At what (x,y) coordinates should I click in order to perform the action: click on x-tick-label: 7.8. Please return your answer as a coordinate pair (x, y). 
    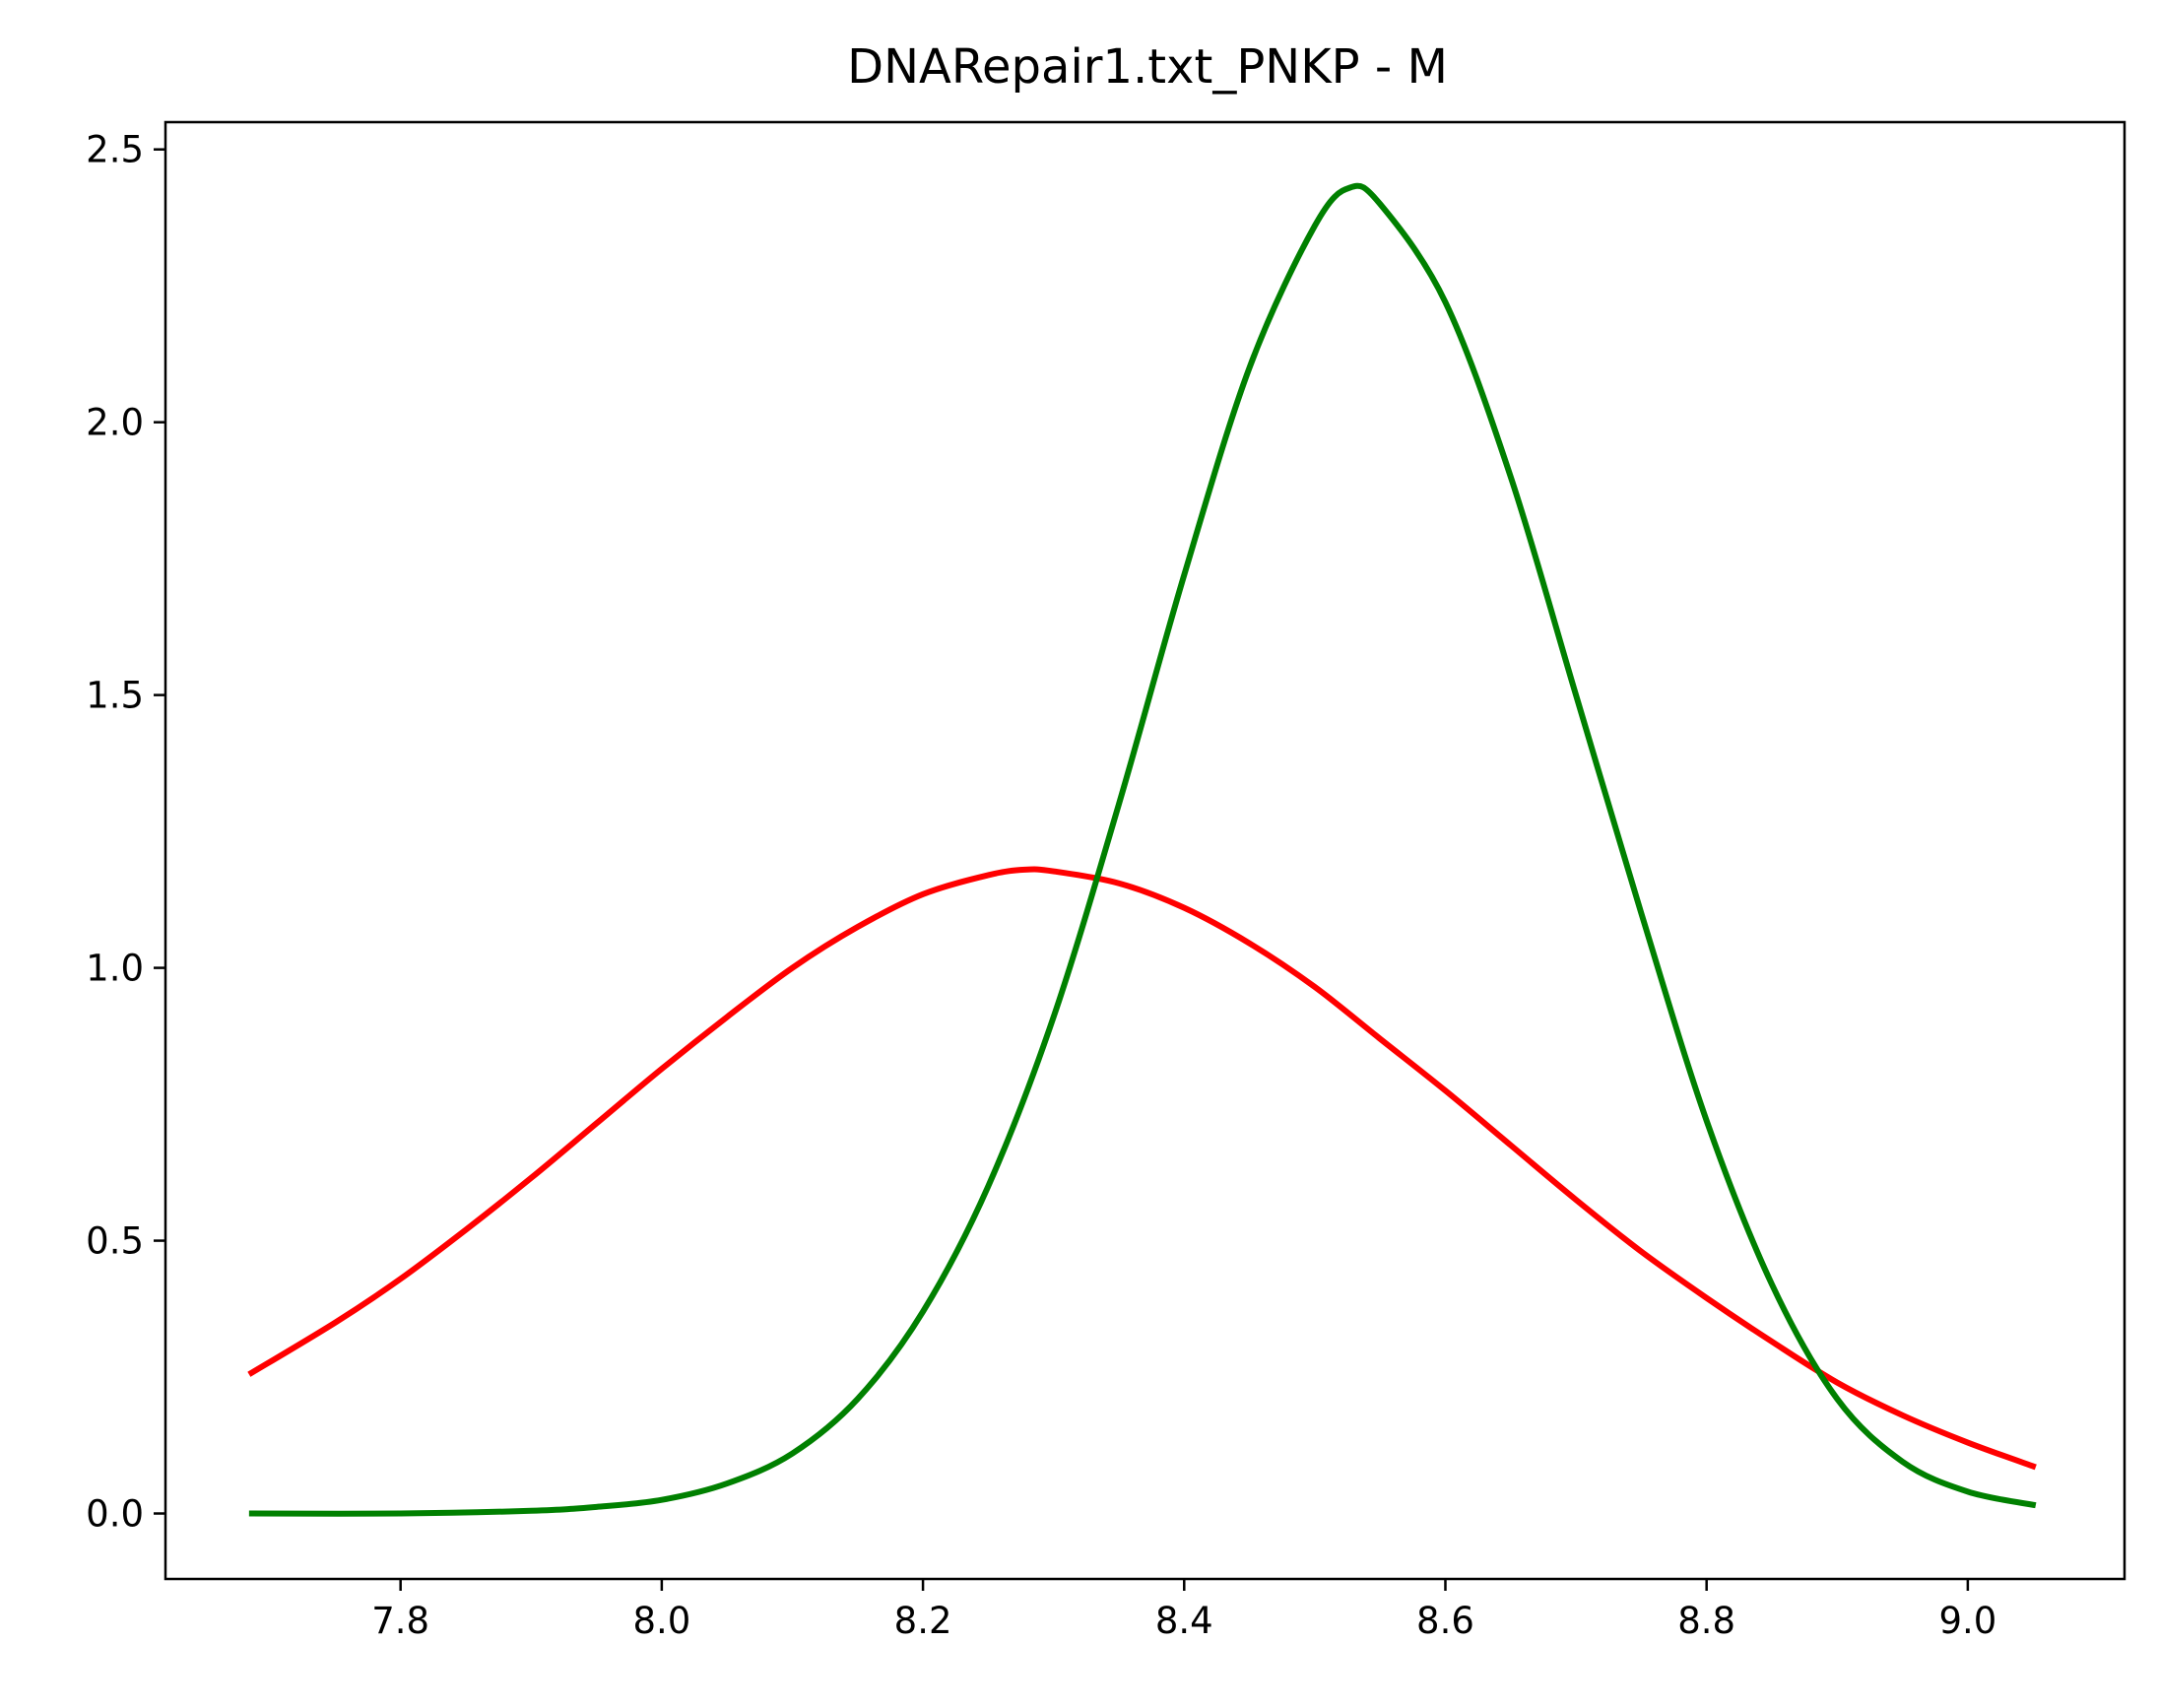
    Looking at the image, I should click on (400, 1621).